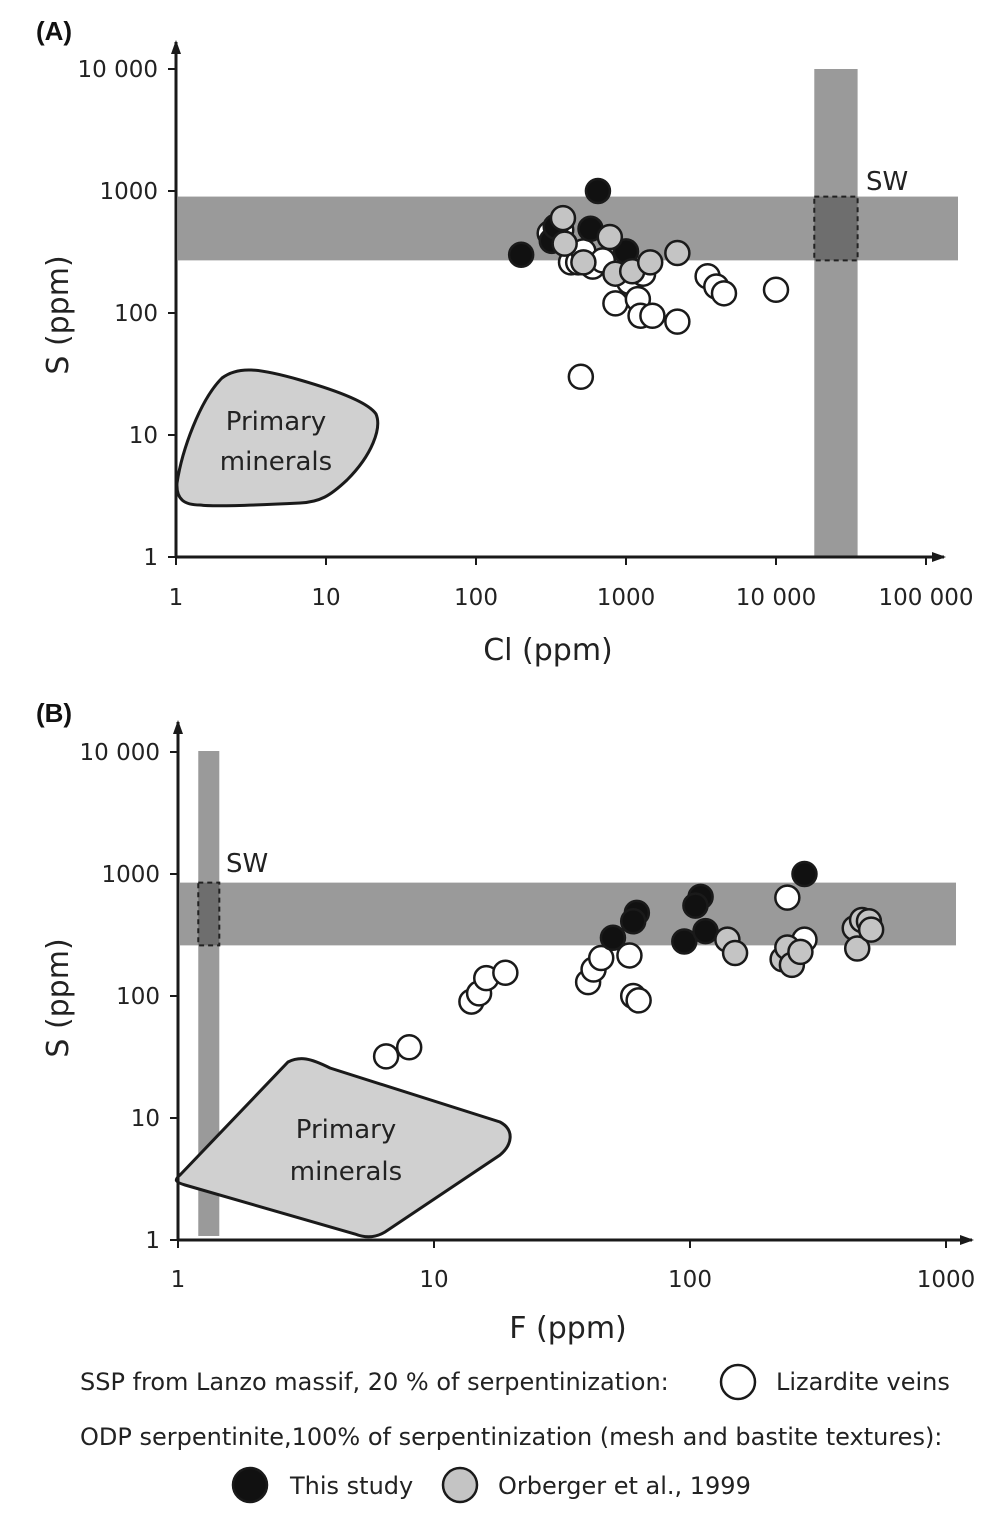 The height and width of the screenshot is (1525, 1001). I want to click on x-tick-label: 100 000, so click(925, 598).